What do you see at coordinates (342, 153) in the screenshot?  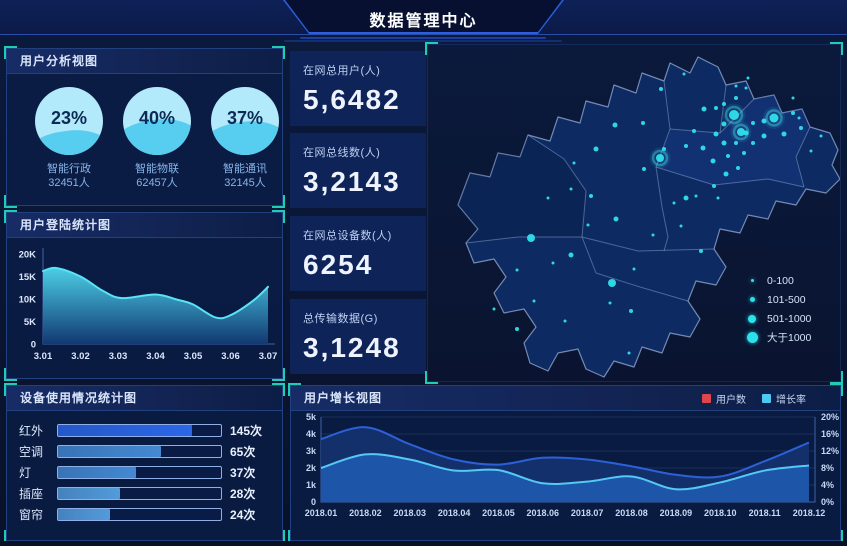 I see `kpi-label: 在网总线数(人)` at bounding box center [342, 153].